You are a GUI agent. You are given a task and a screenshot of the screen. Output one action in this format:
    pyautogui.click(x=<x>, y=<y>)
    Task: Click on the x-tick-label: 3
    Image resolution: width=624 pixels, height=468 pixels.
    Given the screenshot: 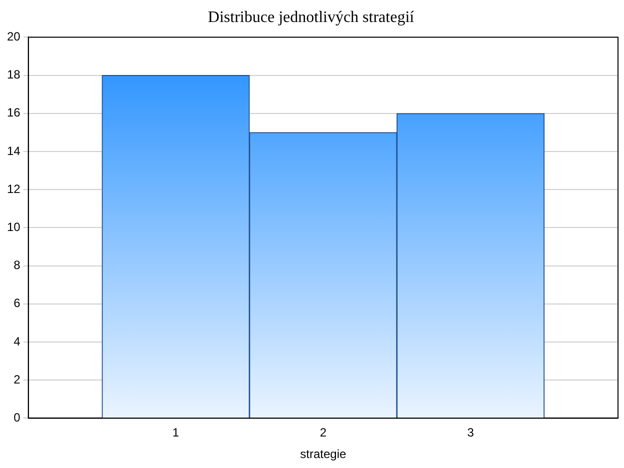 What is the action you would take?
    pyautogui.click(x=470, y=433)
    